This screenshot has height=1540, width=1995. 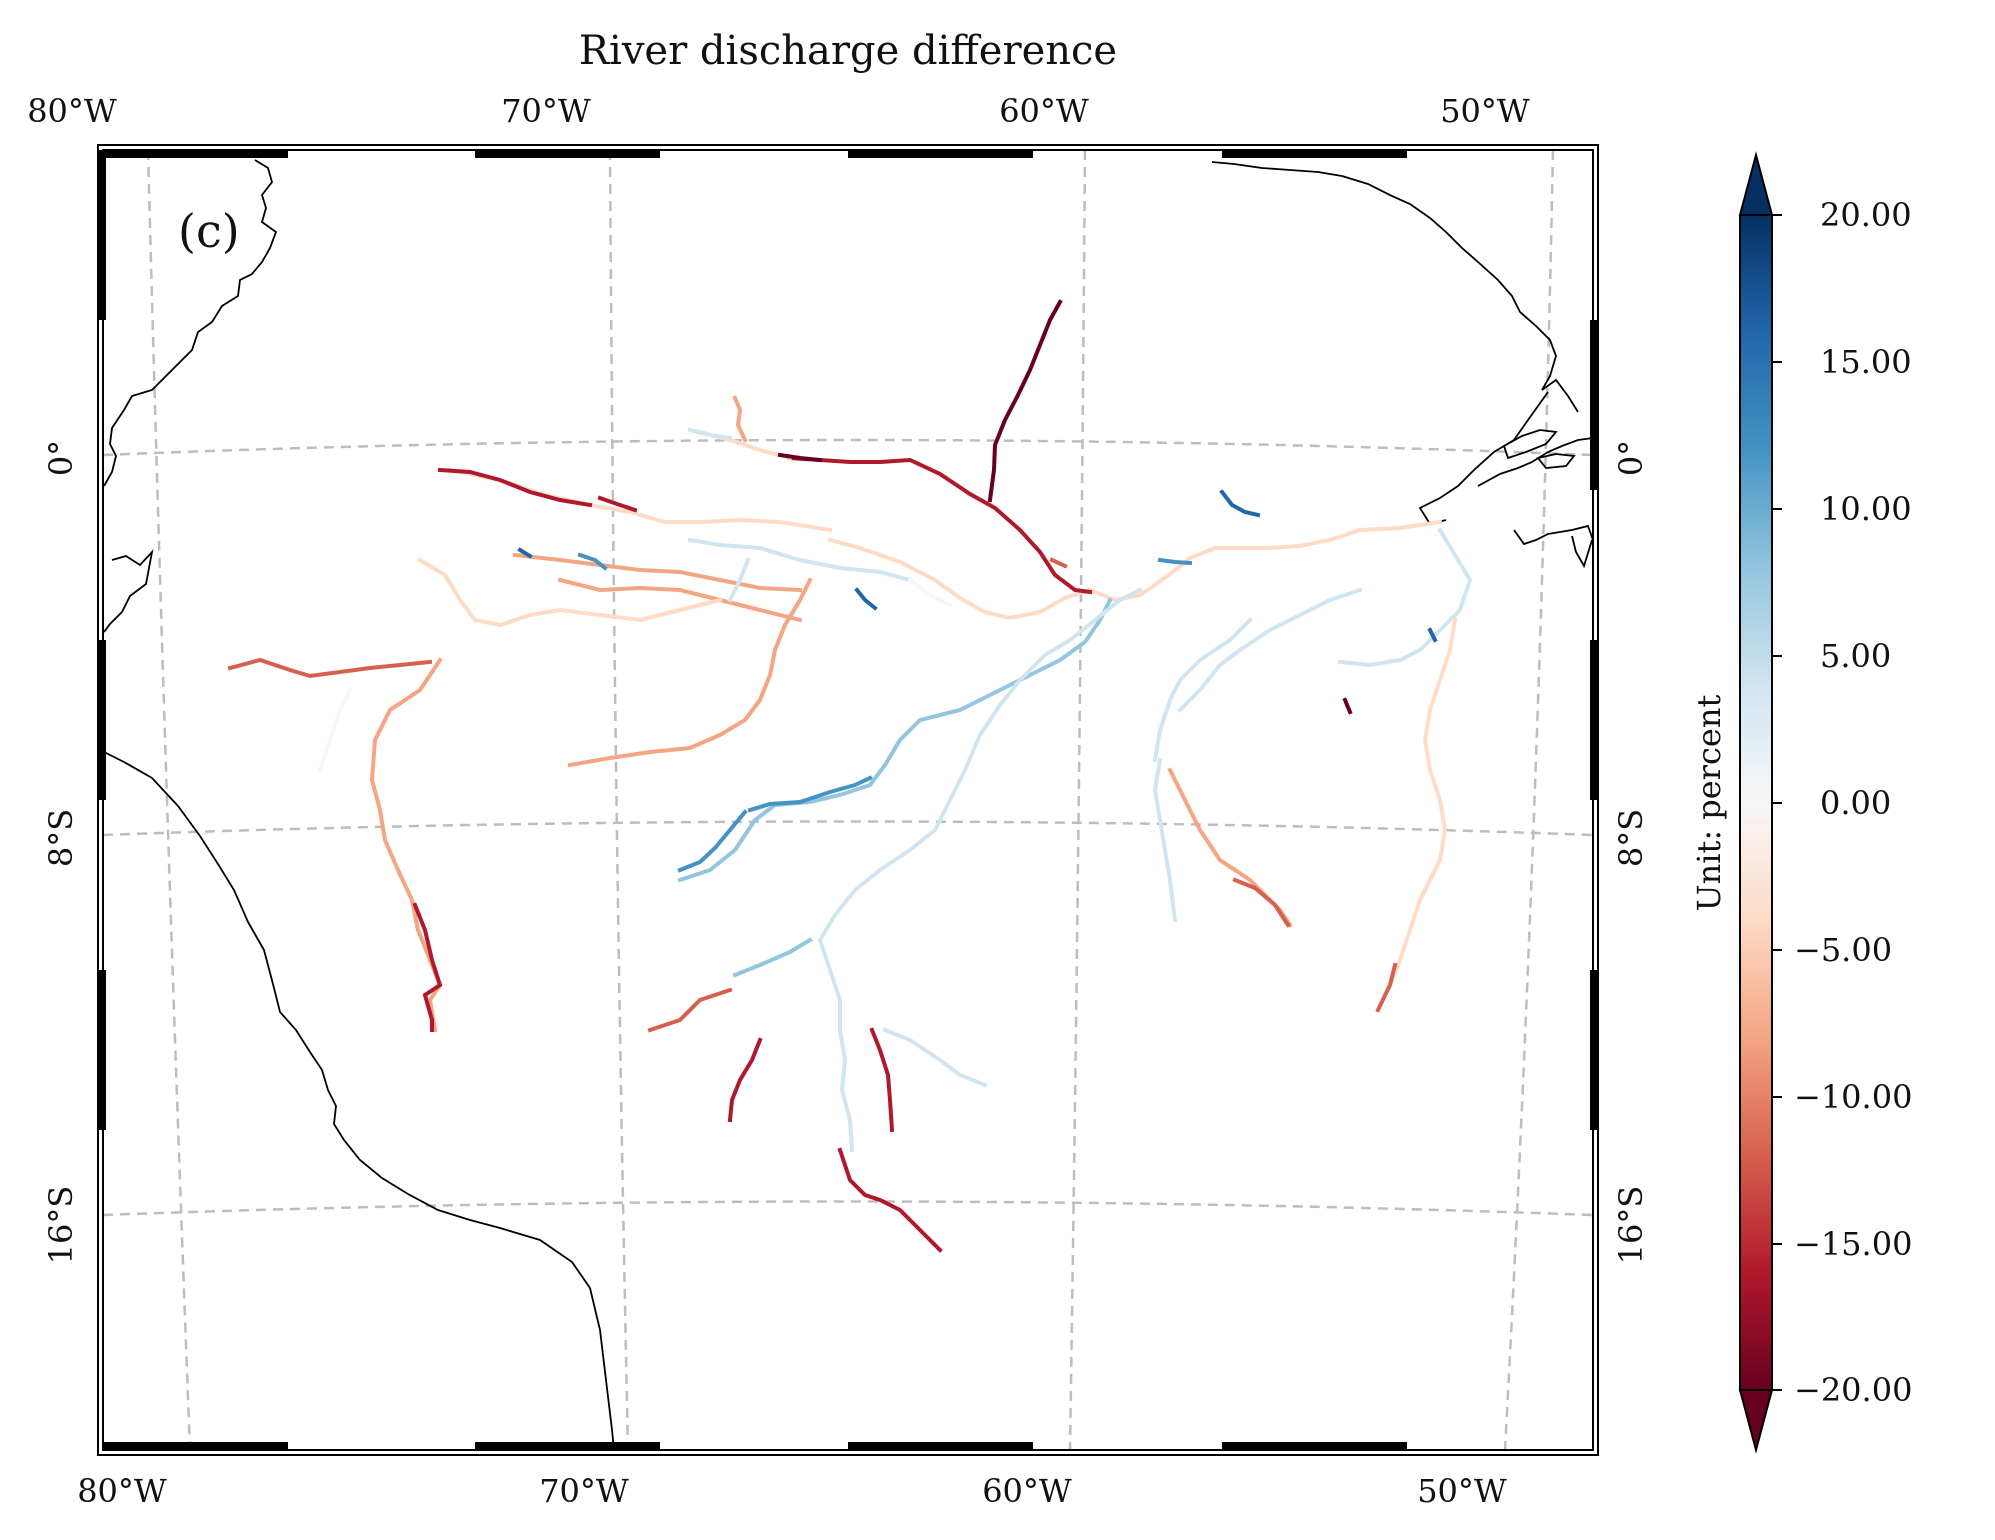 I want to click on river-jurua, so click(x=690, y=672).